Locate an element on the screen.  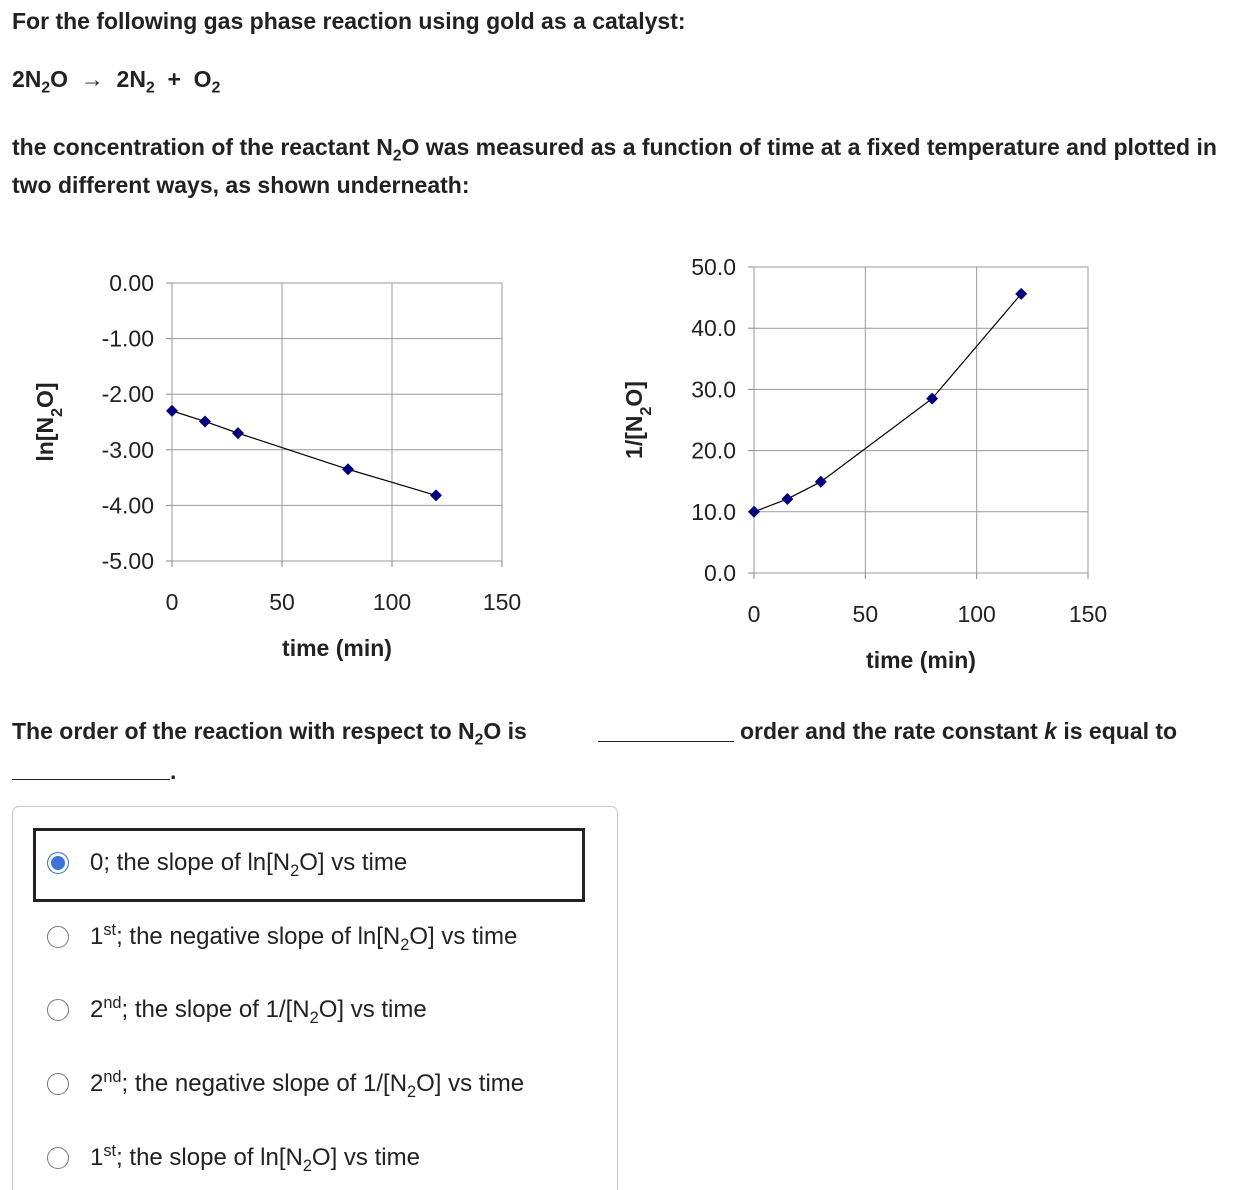
y-tick-label: -2.00 is located at coordinates (128, 394).